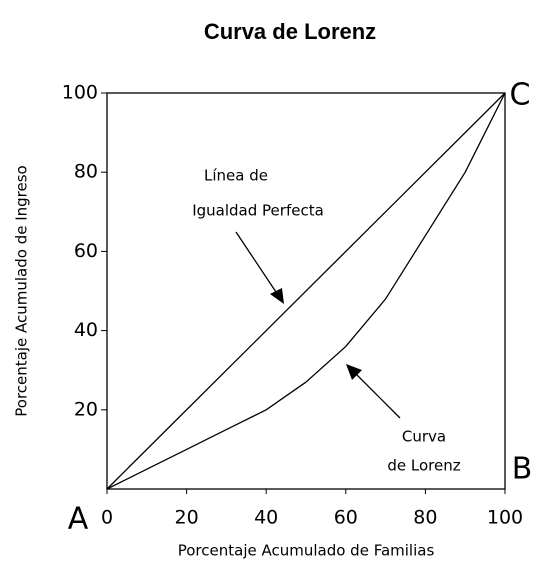  What do you see at coordinates (86, 330) in the screenshot?
I see `y-tick-label: 40` at bounding box center [86, 330].